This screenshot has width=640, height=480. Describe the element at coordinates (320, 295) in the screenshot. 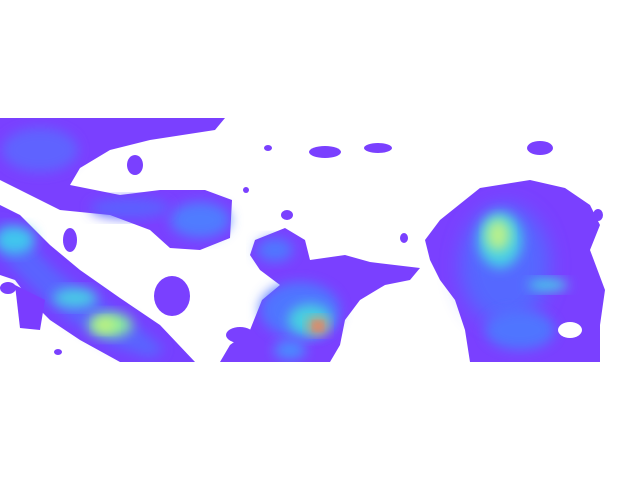

I see `middle-cluster` at that location.